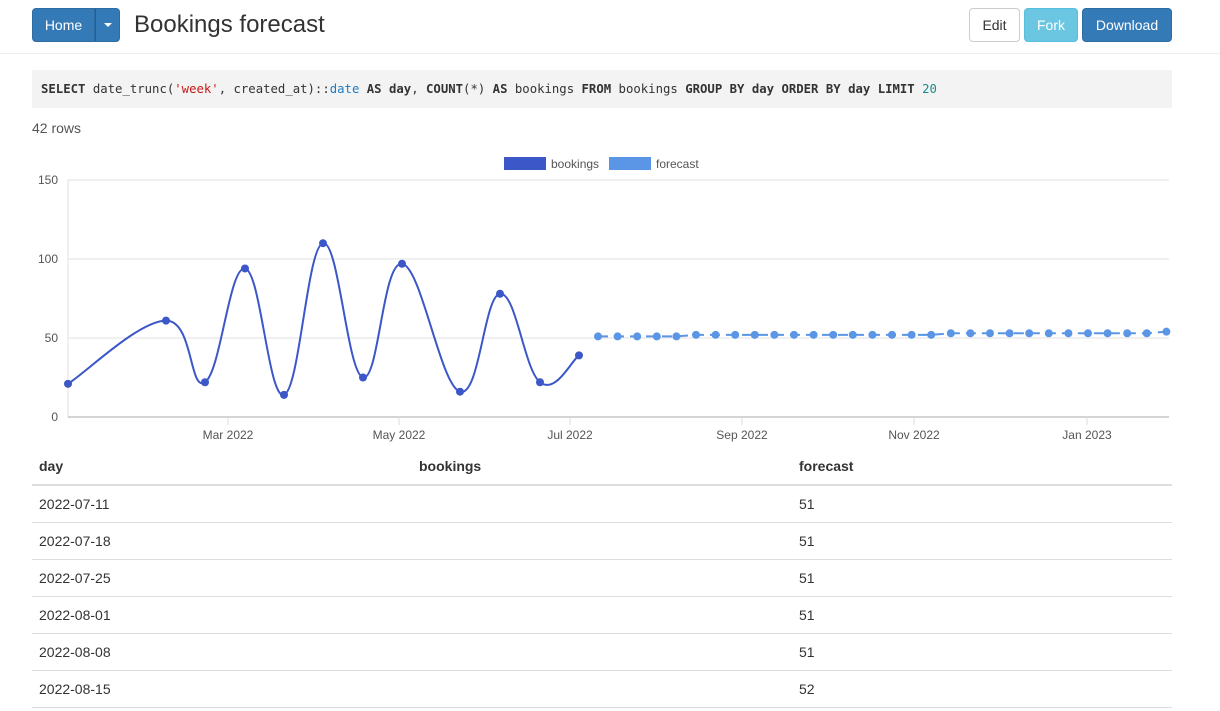 This screenshot has height=711, width=1220. I want to click on page-title: Bookings forecast, so click(229, 24).